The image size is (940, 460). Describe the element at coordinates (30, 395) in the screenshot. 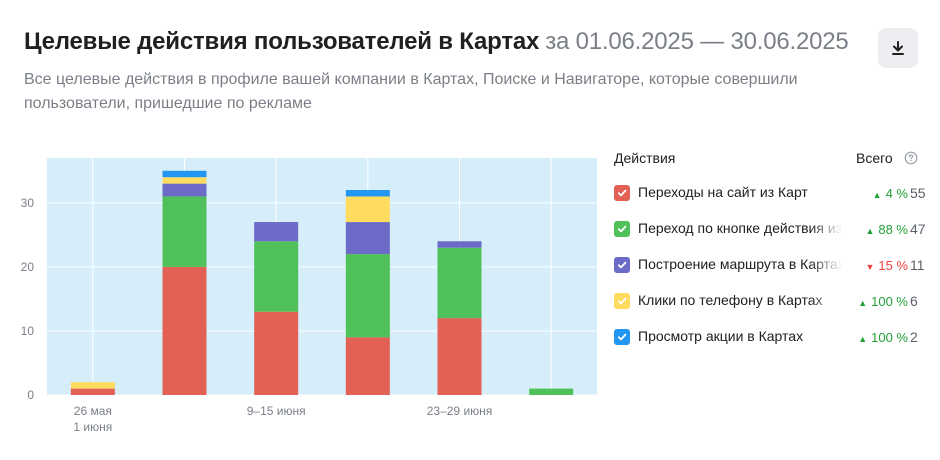

I see `y-tick-label: 0` at that location.